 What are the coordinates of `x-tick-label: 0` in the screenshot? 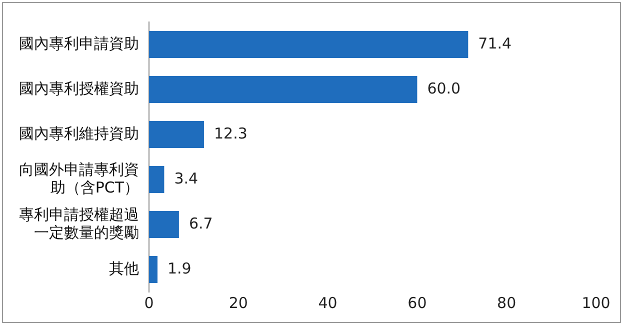 It's located at (149, 303).